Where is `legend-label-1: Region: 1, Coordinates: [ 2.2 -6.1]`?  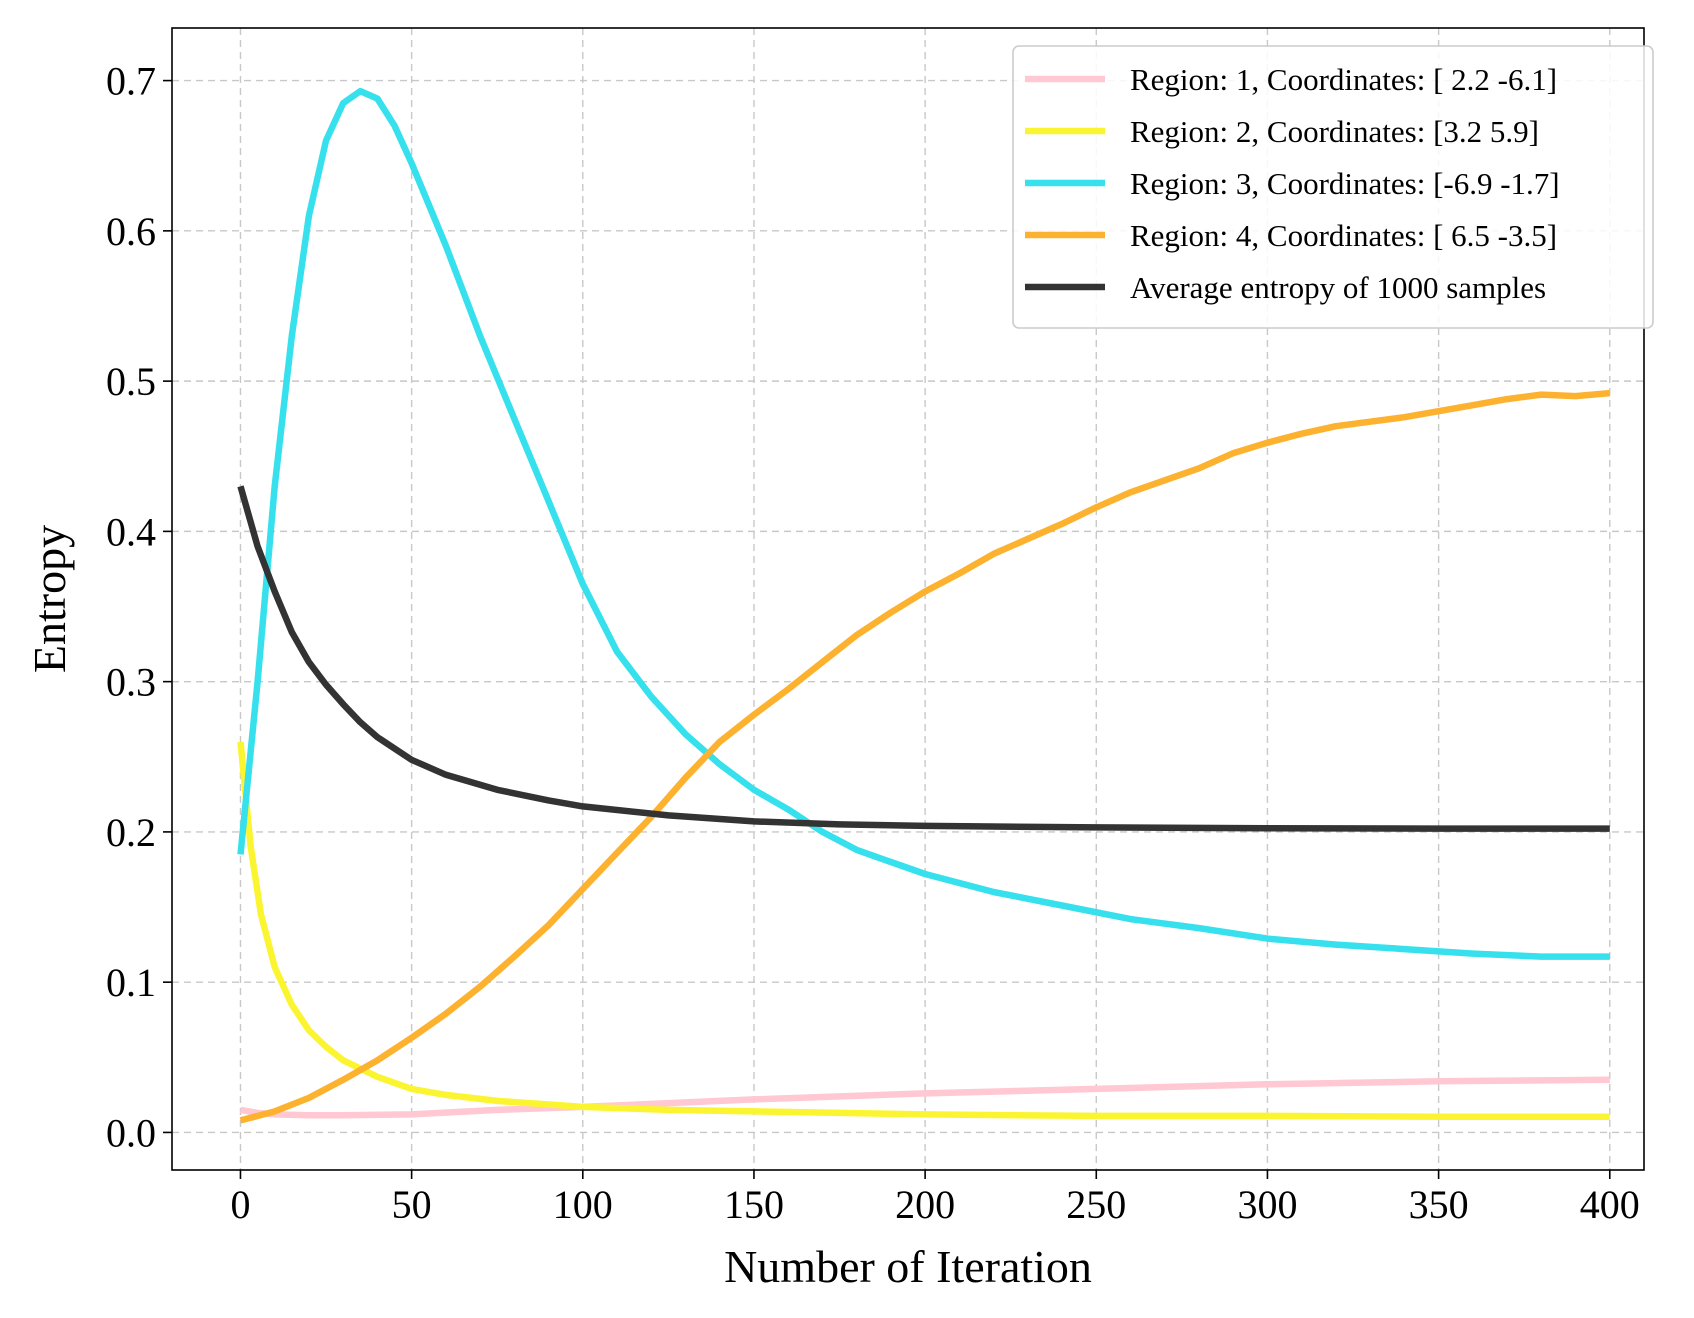 legend-label-1: Region: 1, Coordinates: [ 2.2 -6.1] is located at coordinates (1343, 79).